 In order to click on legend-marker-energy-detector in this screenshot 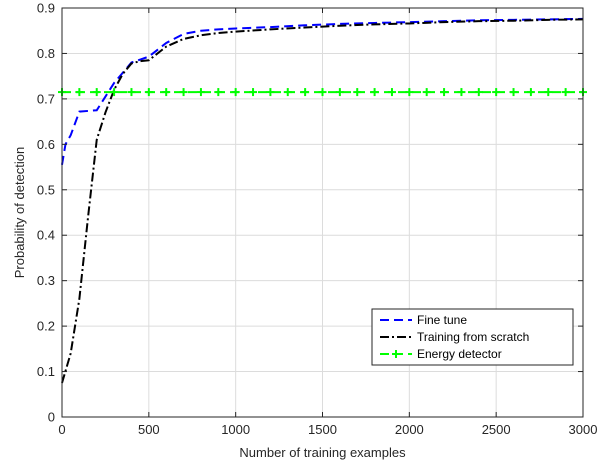, I will do `click(396, 354)`.